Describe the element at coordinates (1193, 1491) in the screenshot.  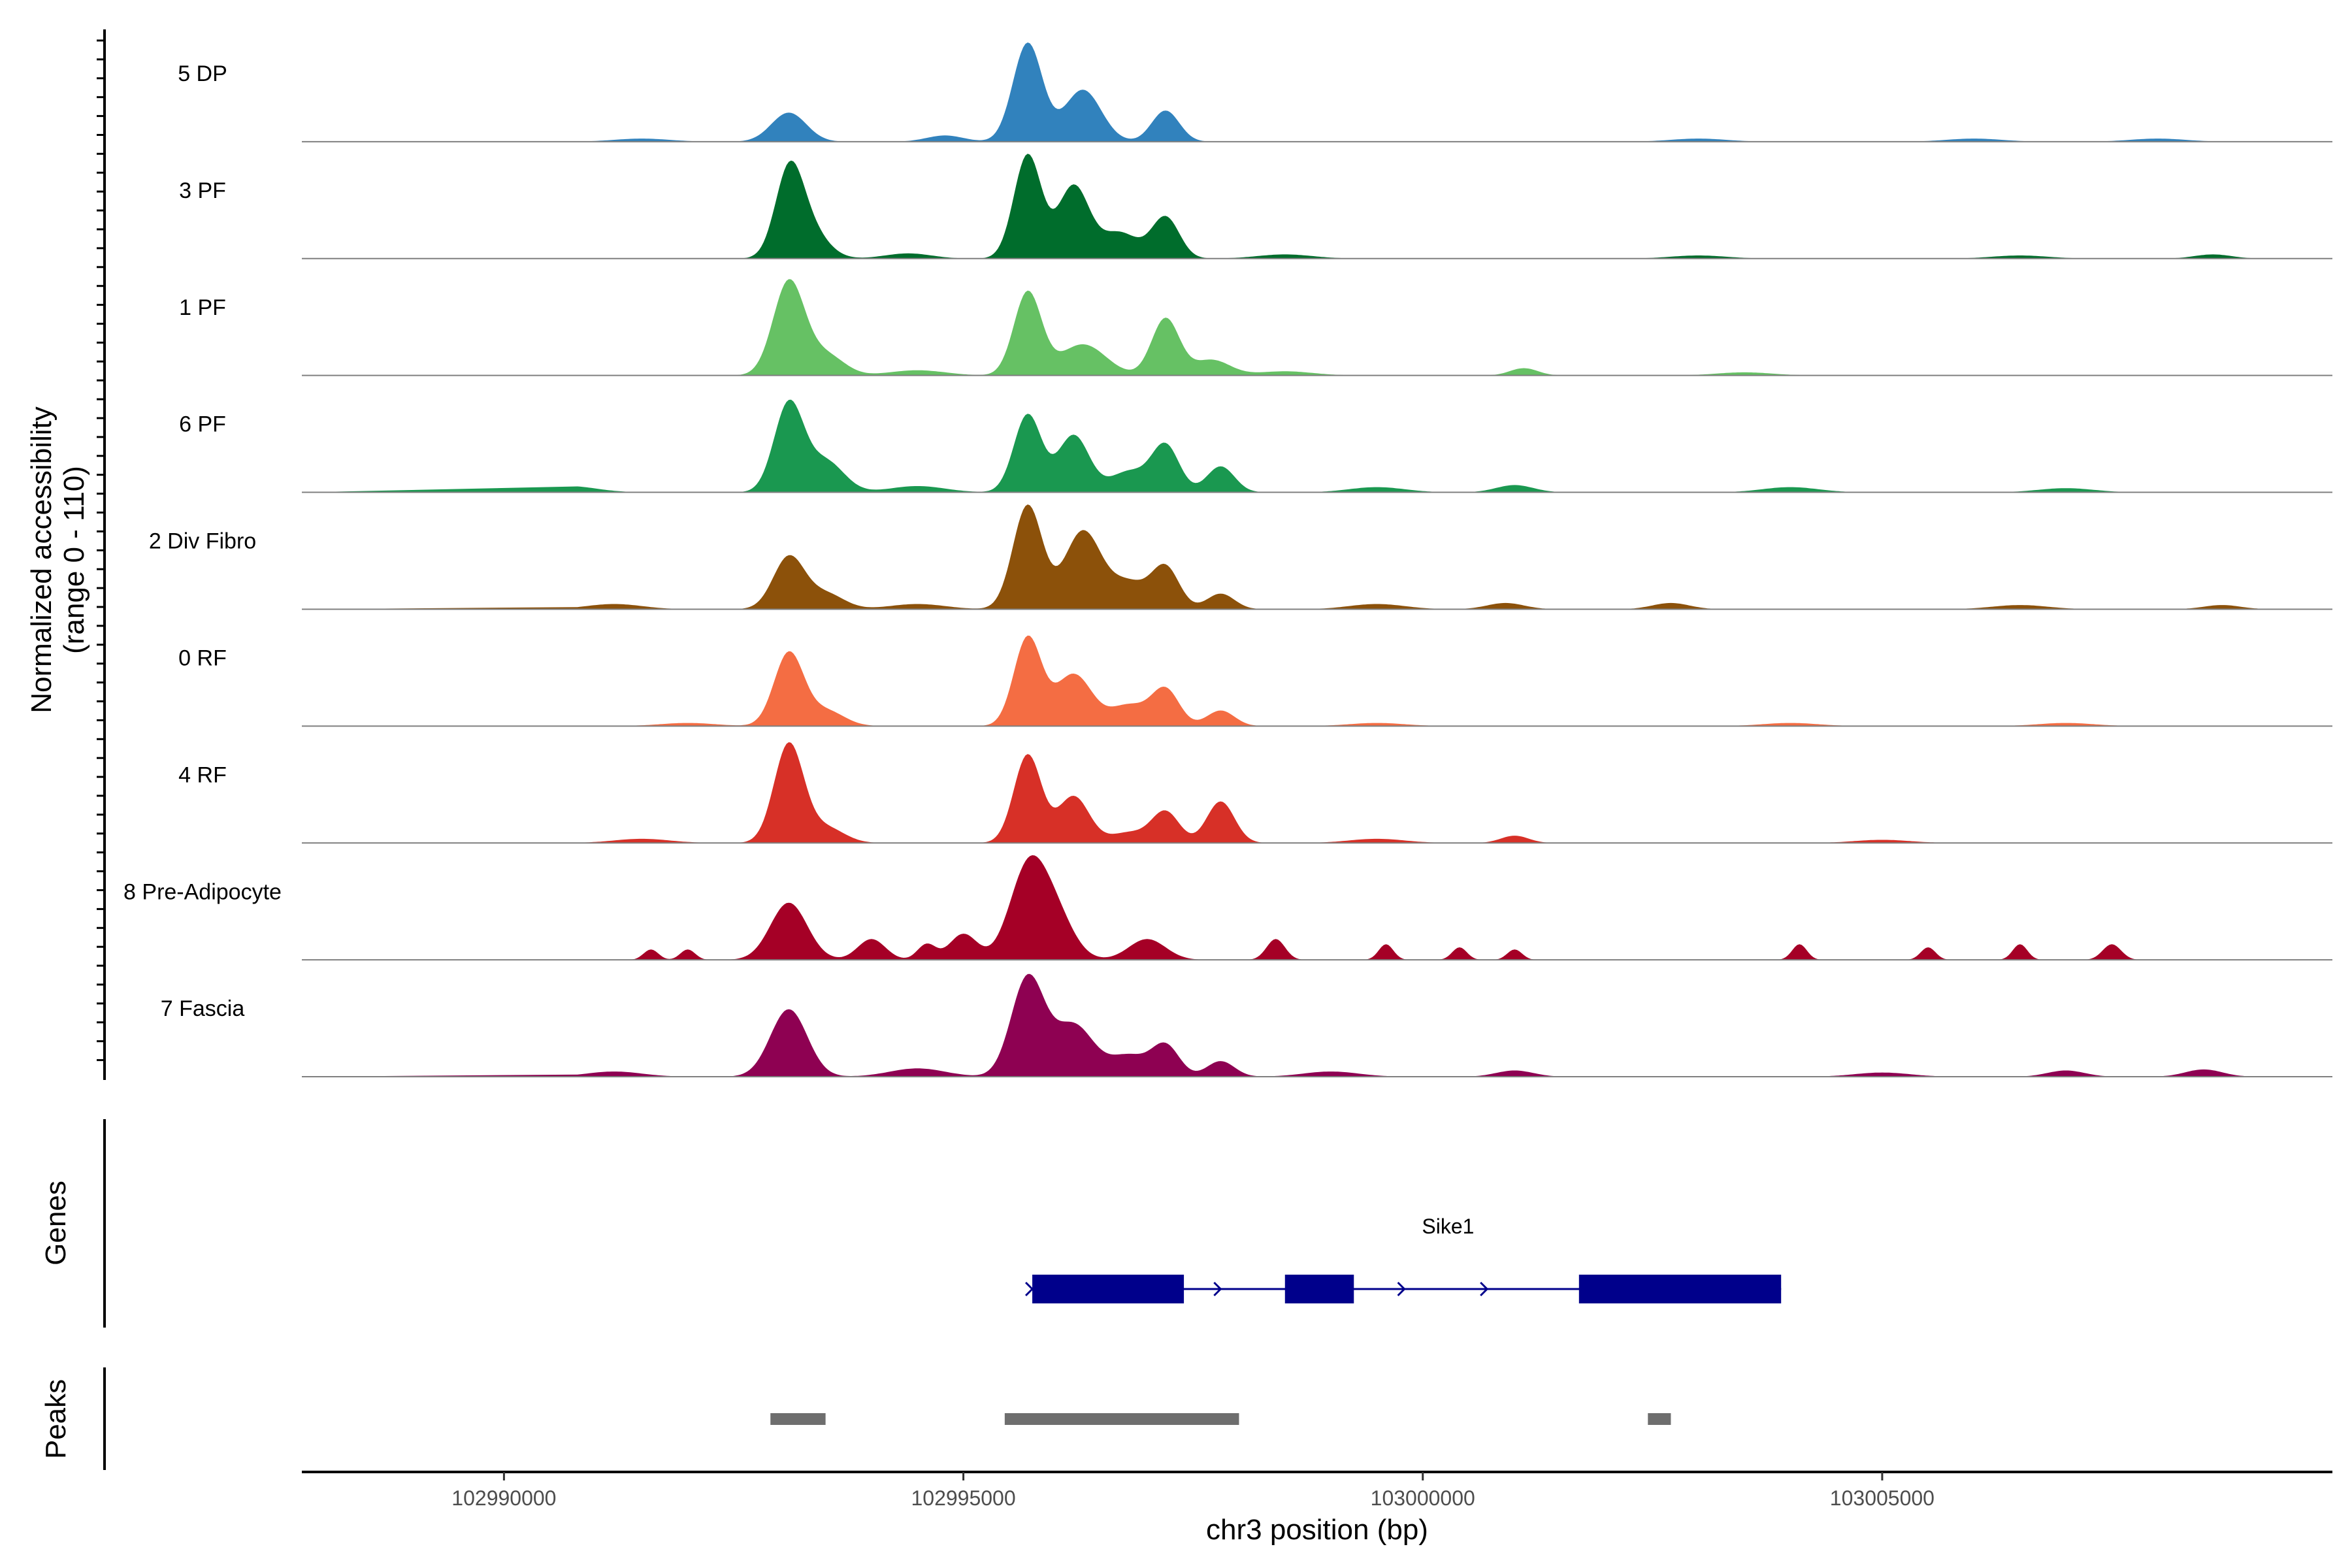
I see `x-axis-ticks: 102990000 102995000 103000000 103005000` at that location.